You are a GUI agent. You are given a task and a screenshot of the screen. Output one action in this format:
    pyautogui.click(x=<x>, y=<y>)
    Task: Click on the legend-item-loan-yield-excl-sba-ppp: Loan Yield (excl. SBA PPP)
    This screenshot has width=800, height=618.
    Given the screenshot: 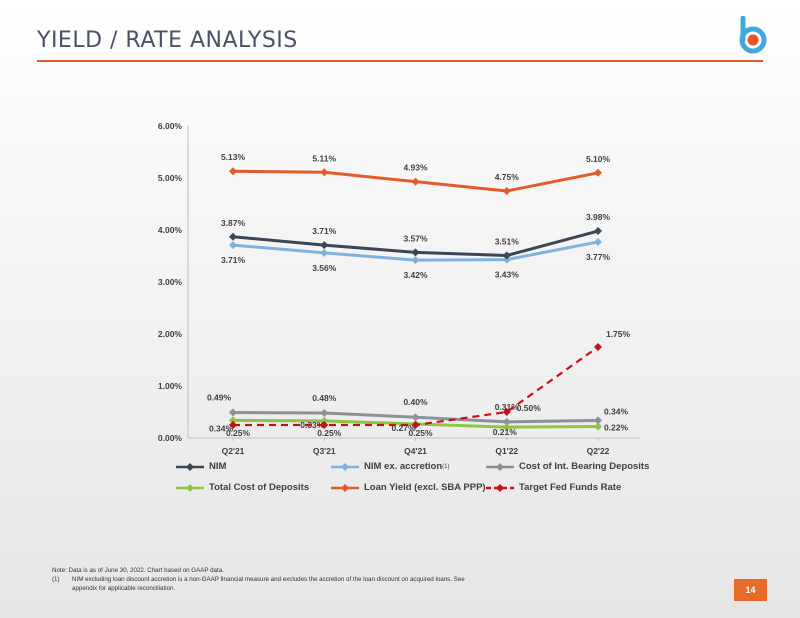 What is the action you would take?
    pyautogui.click(x=408, y=487)
    